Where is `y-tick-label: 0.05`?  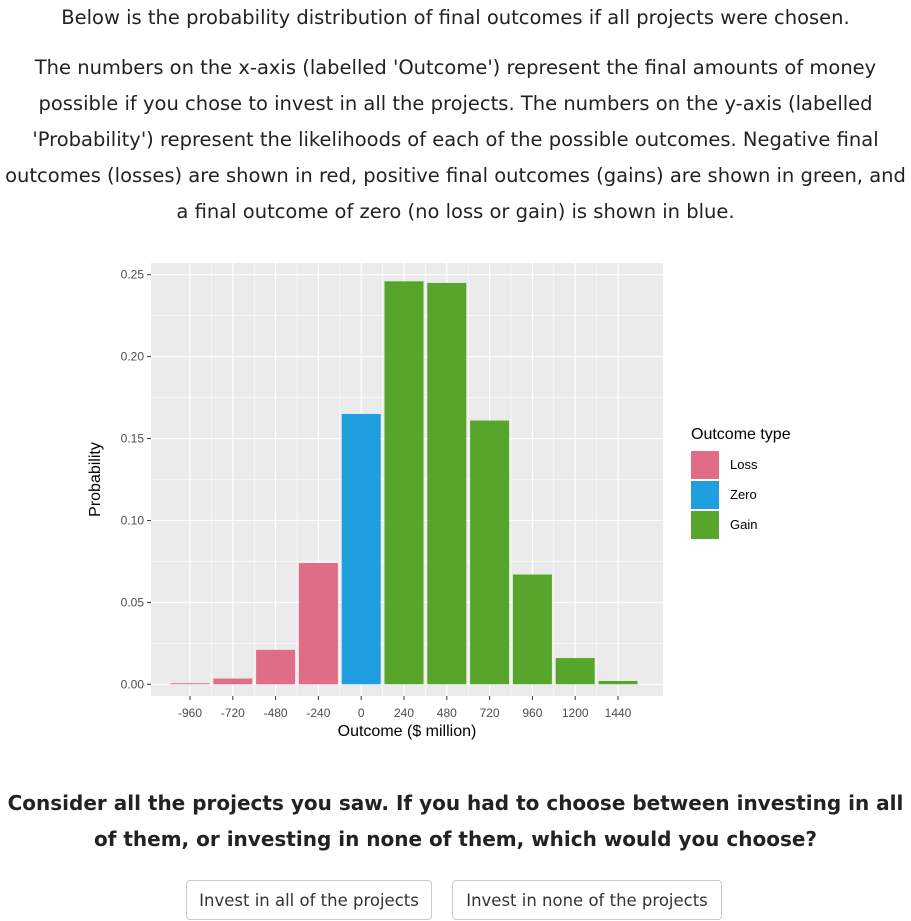
y-tick-label: 0.05 is located at coordinates (133, 602).